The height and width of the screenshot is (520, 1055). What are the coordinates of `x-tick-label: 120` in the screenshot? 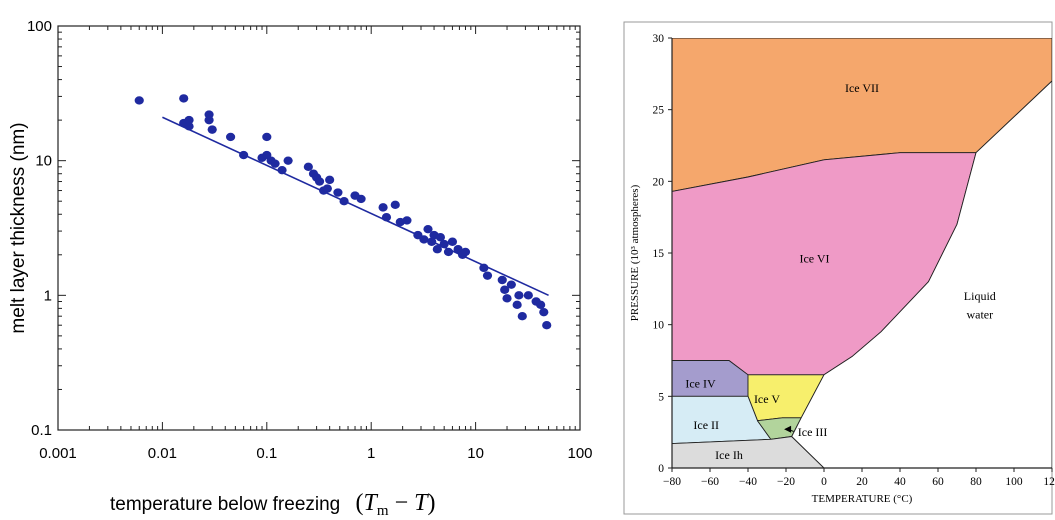 It's located at (1049, 482).